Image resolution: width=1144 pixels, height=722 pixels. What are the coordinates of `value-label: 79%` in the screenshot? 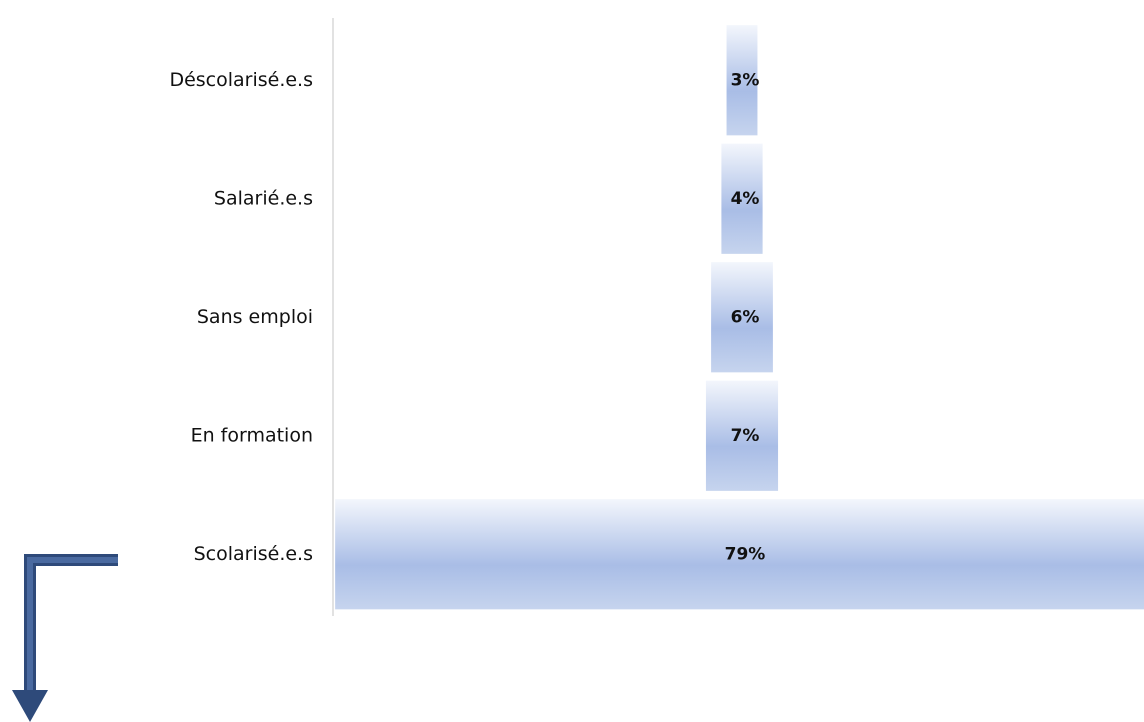 It's located at (745, 554).